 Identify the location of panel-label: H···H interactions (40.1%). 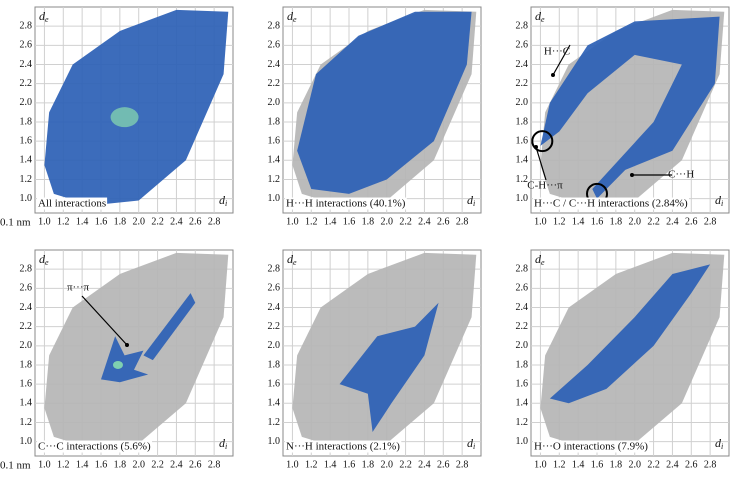
(346, 204).